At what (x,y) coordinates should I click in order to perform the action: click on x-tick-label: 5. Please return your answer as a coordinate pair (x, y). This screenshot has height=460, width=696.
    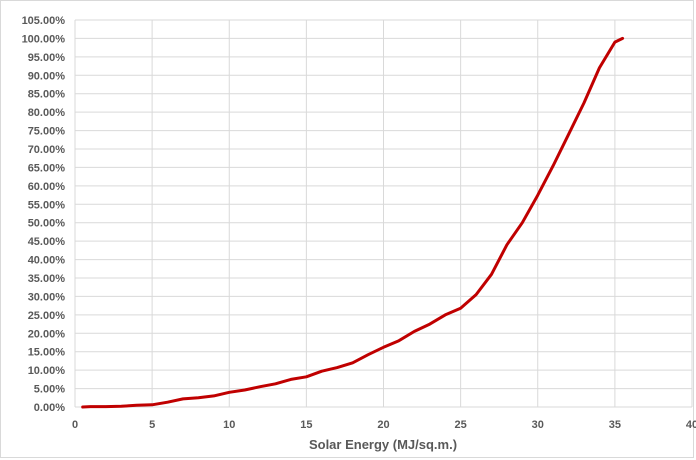
    Looking at the image, I should click on (152, 425).